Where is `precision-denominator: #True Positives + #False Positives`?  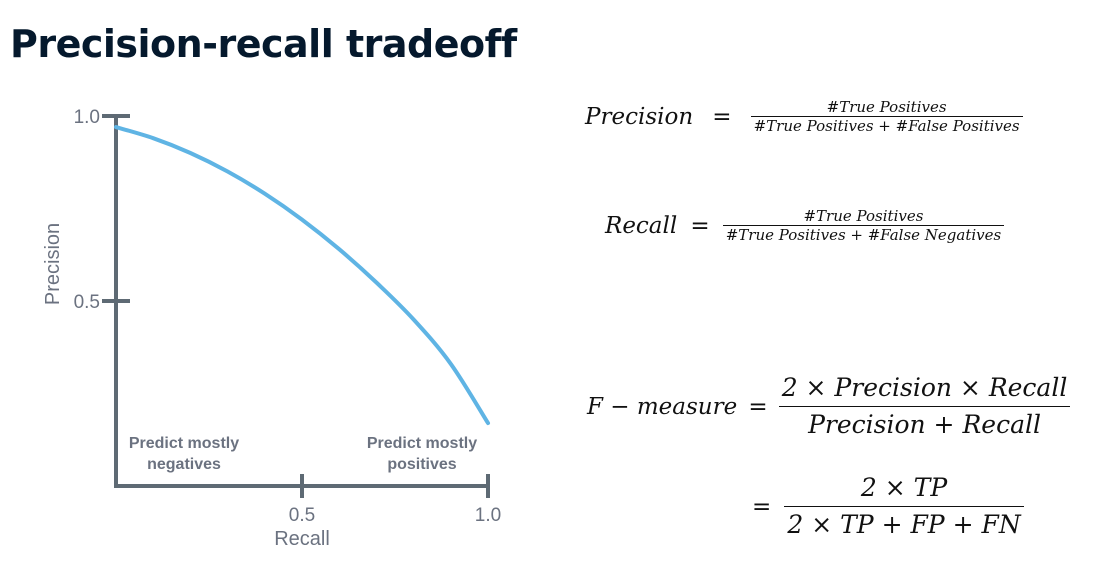
precision-denominator: #True Positives + #False Positives is located at coordinates (886, 126).